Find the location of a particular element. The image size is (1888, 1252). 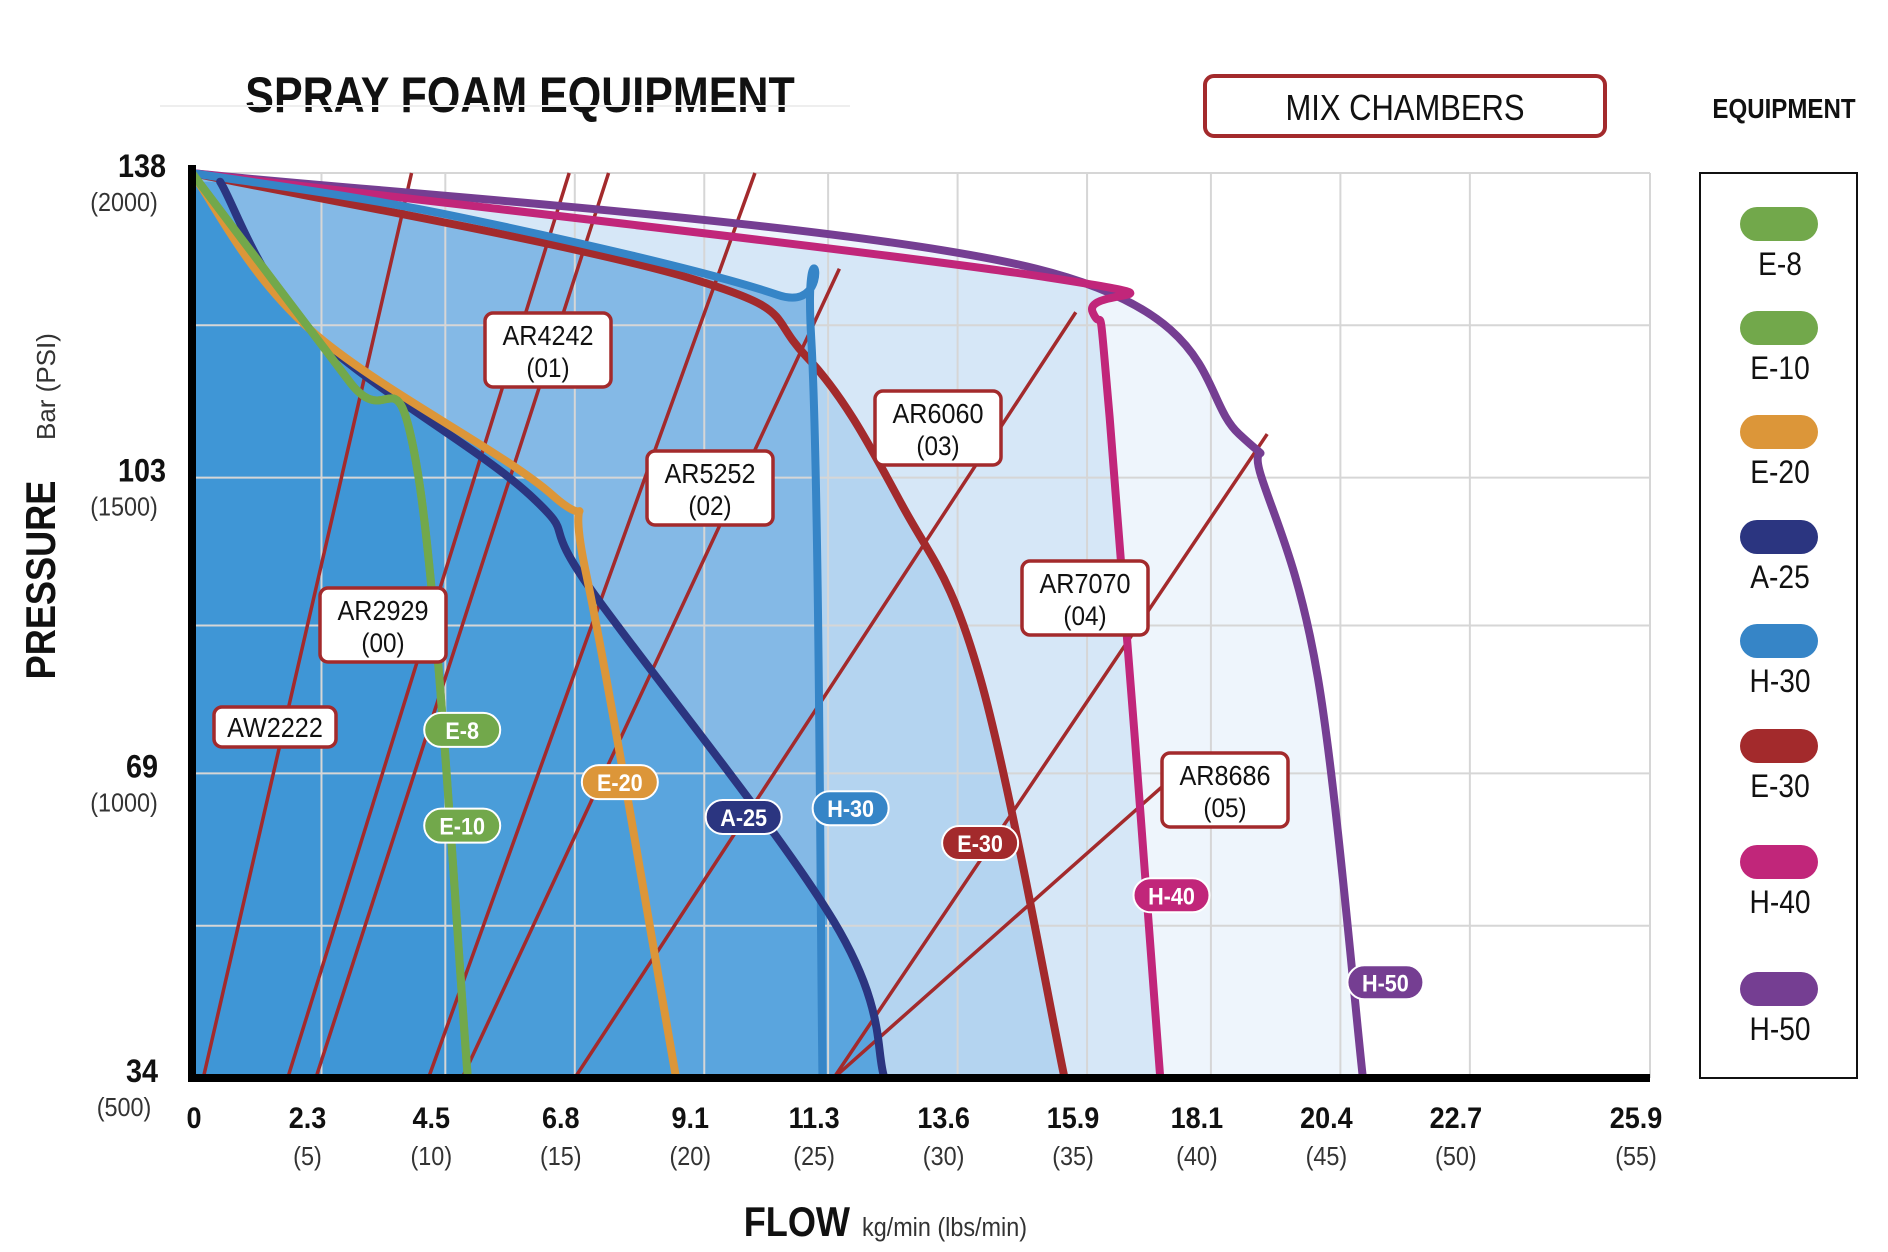

x-tick-label: 6.8 is located at coordinates (561, 1119).